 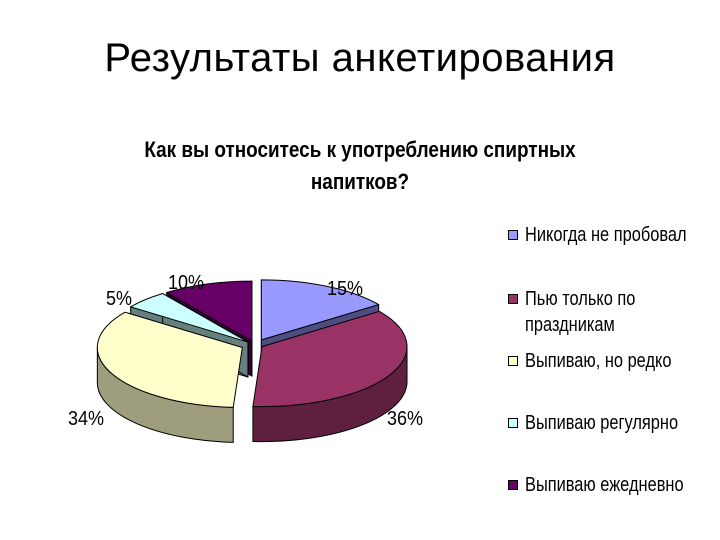 I want to click on pie-slice-1-top, so click(x=320, y=310).